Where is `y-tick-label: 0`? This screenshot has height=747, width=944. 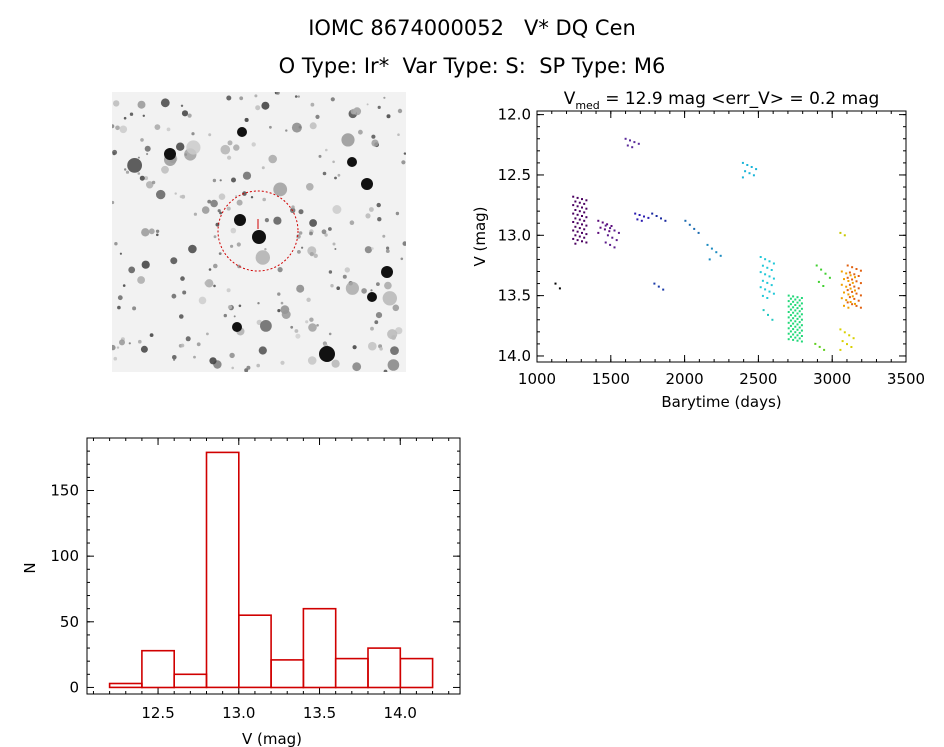
y-tick-label: 0 is located at coordinates (74, 687).